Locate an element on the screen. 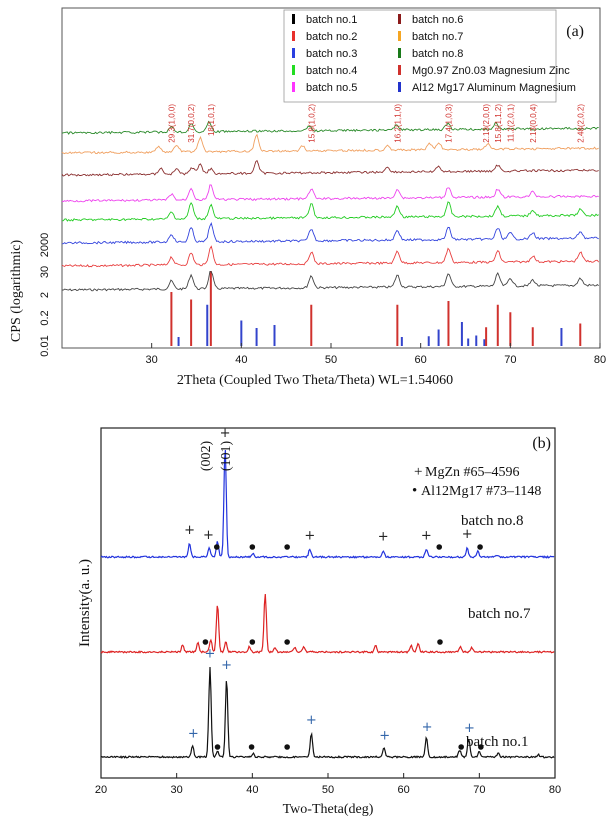  mgzn-marker-batch-no-8-2: + is located at coordinates (225, 433).